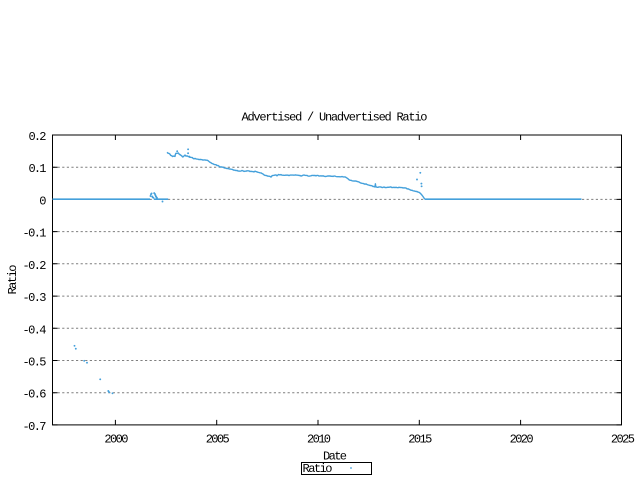 The height and width of the screenshot is (480, 640). What do you see at coordinates (116, 440) in the screenshot?
I see `svg-text: 2000` at bounding box center [116, 440].